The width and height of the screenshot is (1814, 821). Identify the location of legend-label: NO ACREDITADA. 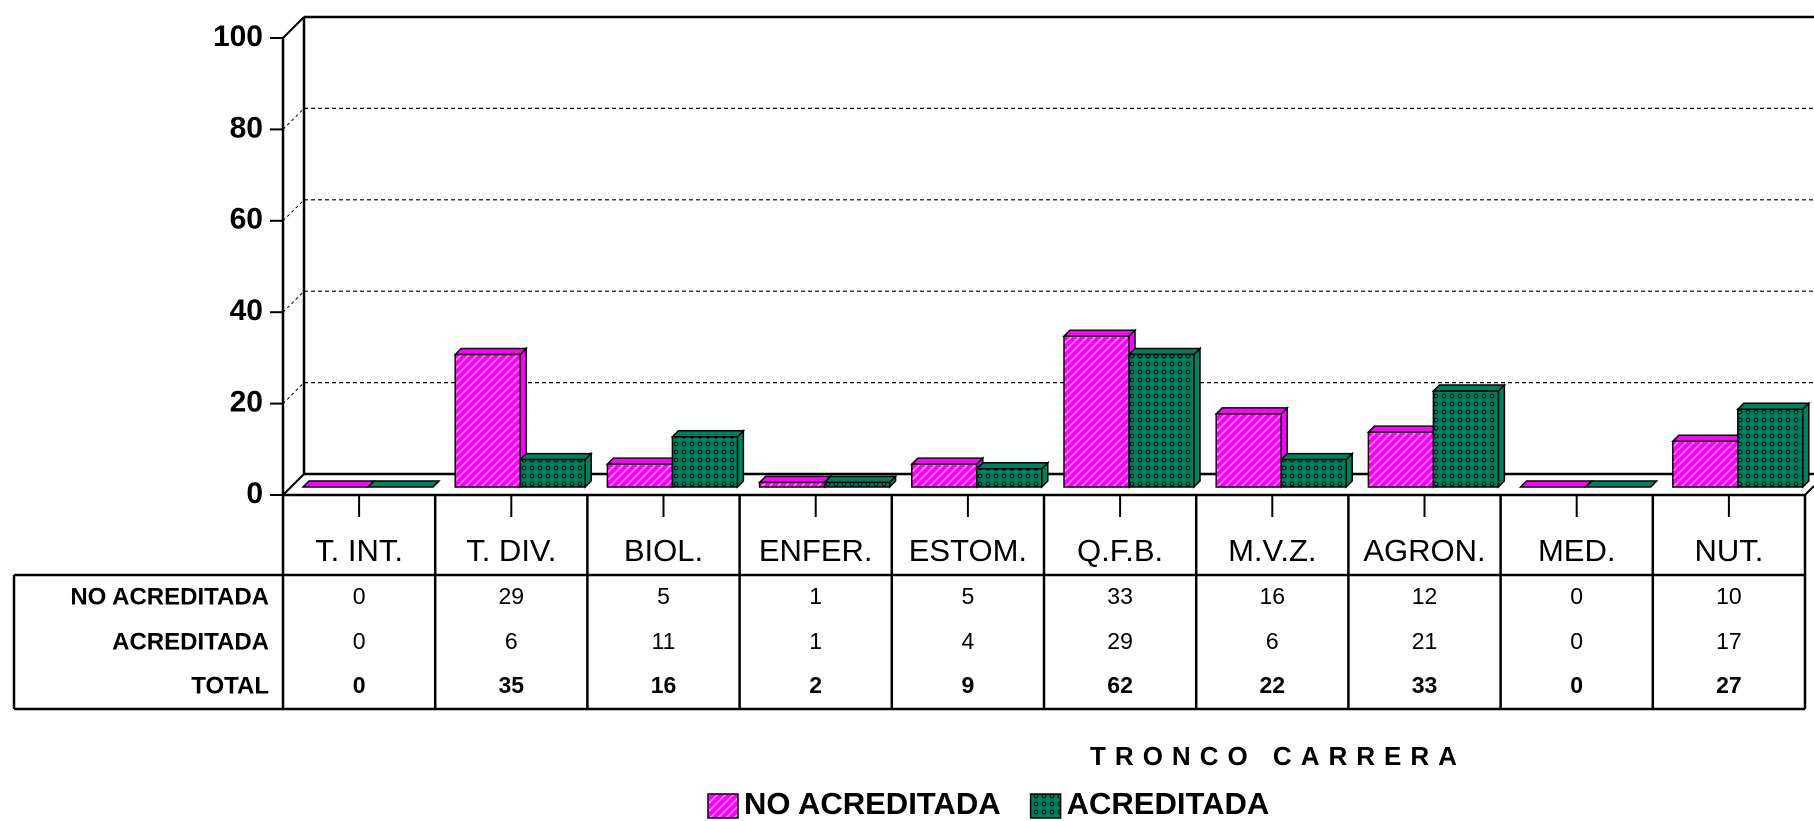
(872, 803).